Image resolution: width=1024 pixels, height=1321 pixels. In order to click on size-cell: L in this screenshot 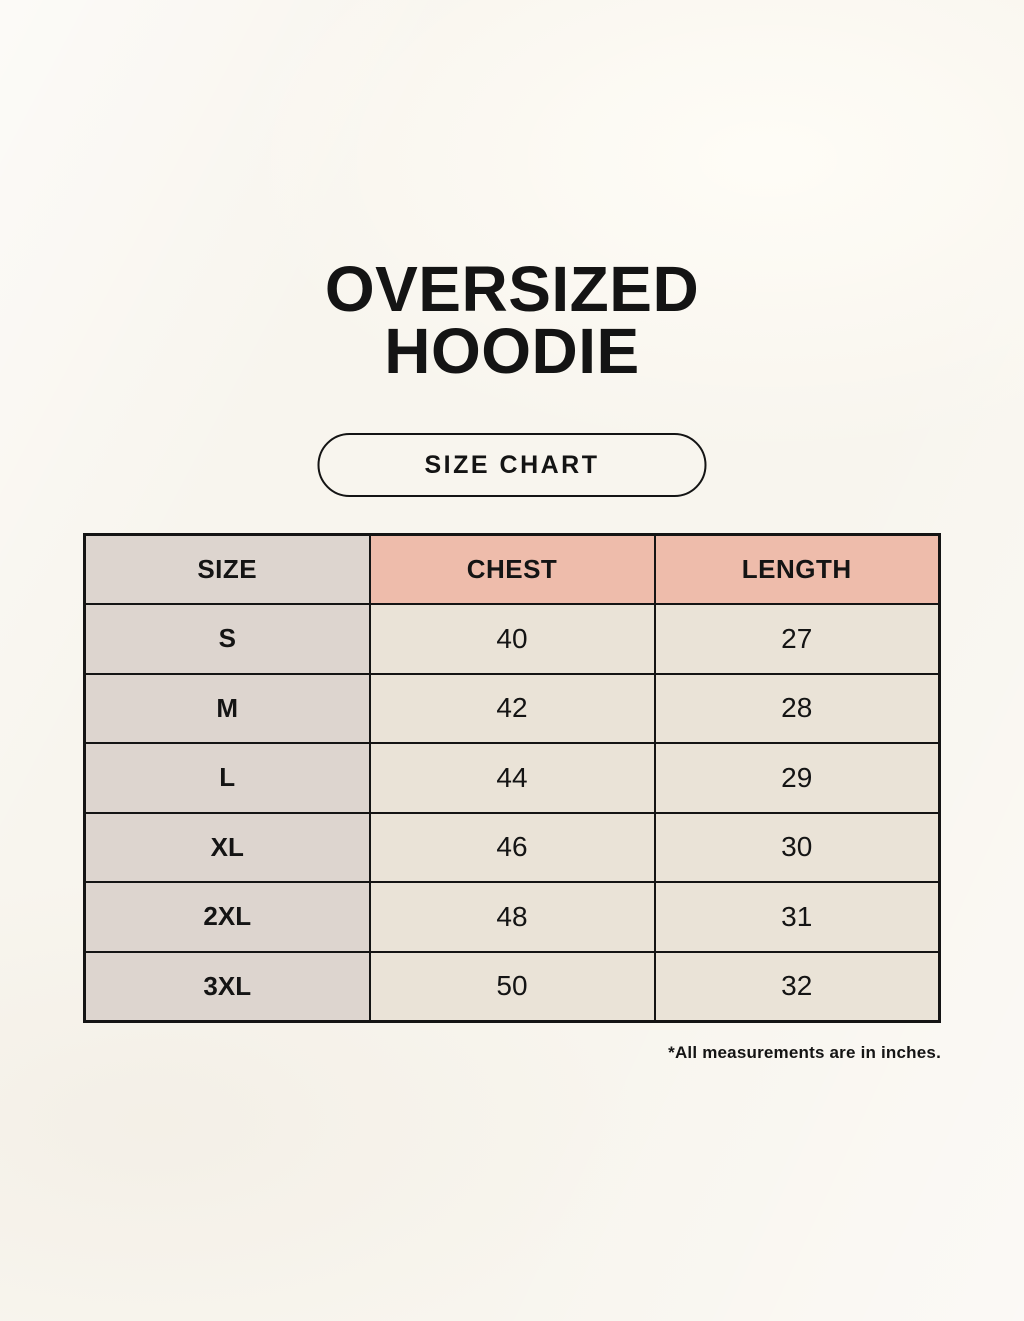, I will do `click(227, 778)`.